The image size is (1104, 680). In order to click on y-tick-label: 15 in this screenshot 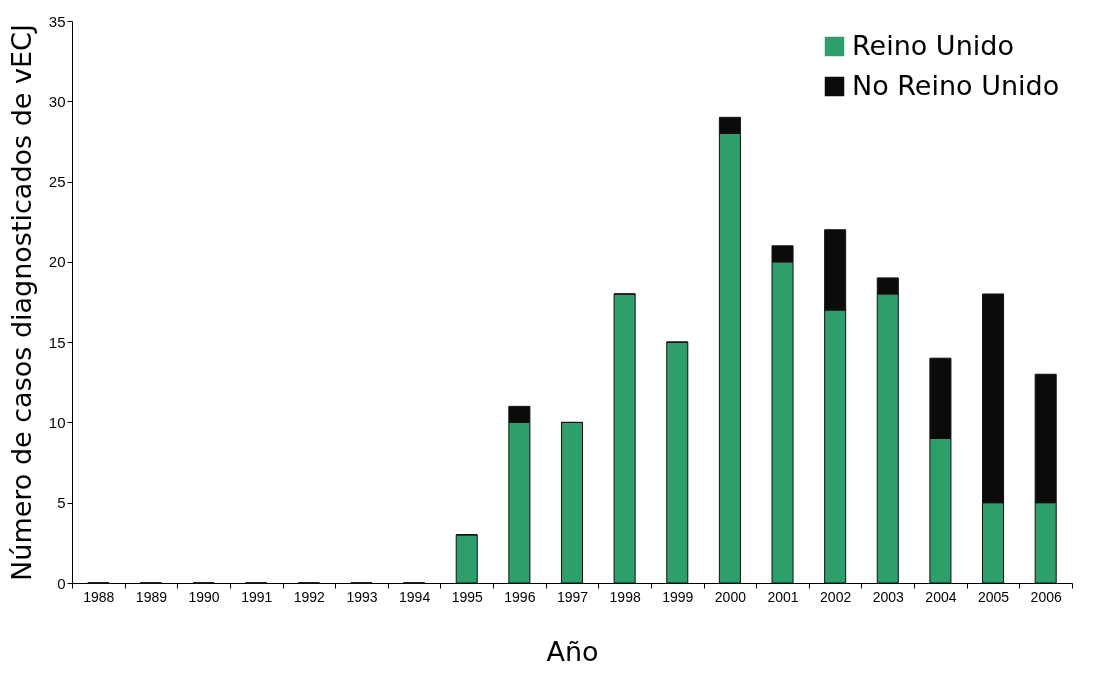, I will do `click(57, 342)`.